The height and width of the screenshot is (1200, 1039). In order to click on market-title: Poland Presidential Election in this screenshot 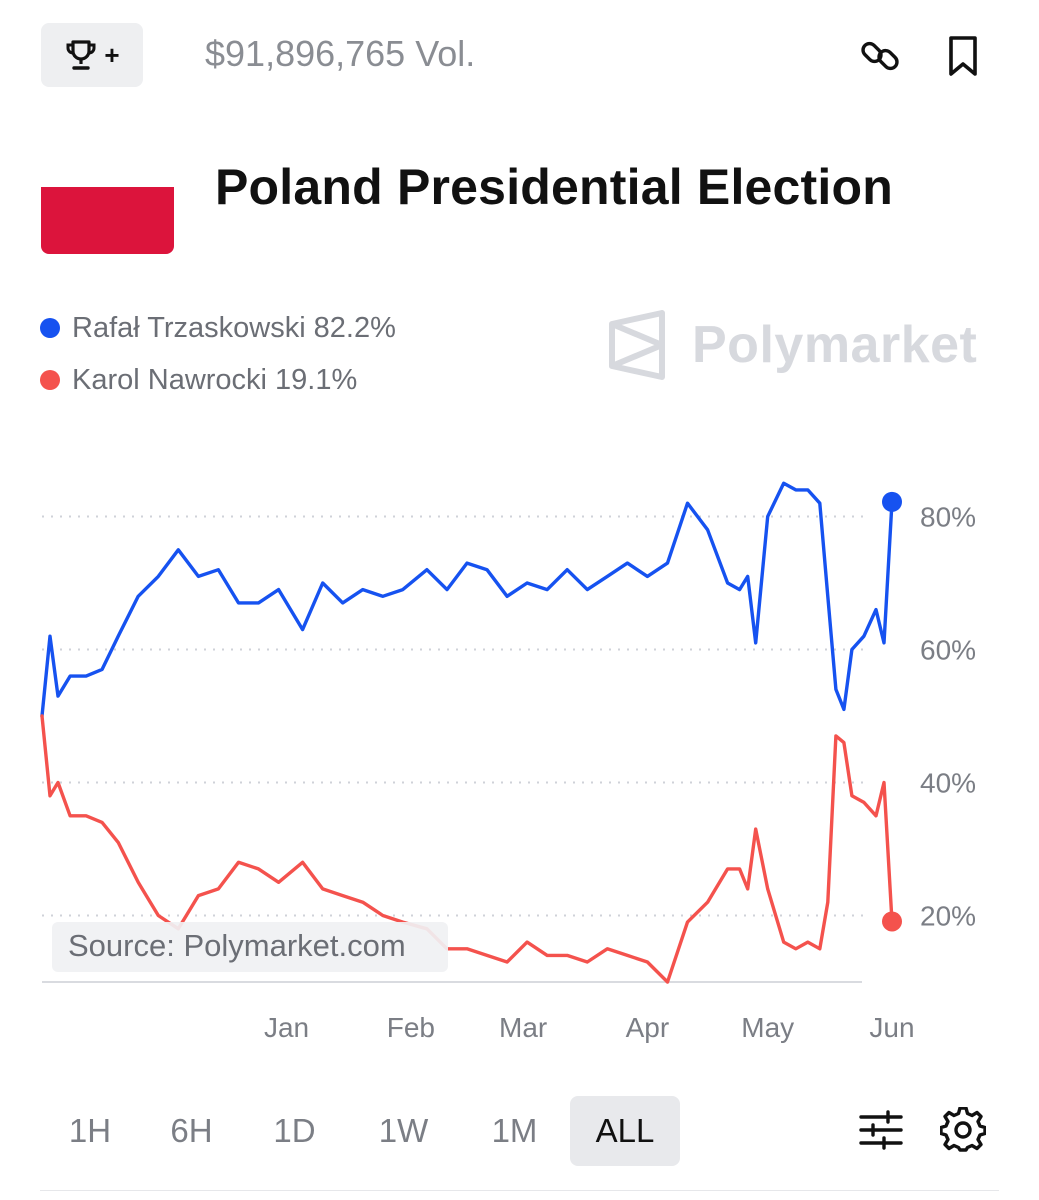, I will do `click(554, 187)`.